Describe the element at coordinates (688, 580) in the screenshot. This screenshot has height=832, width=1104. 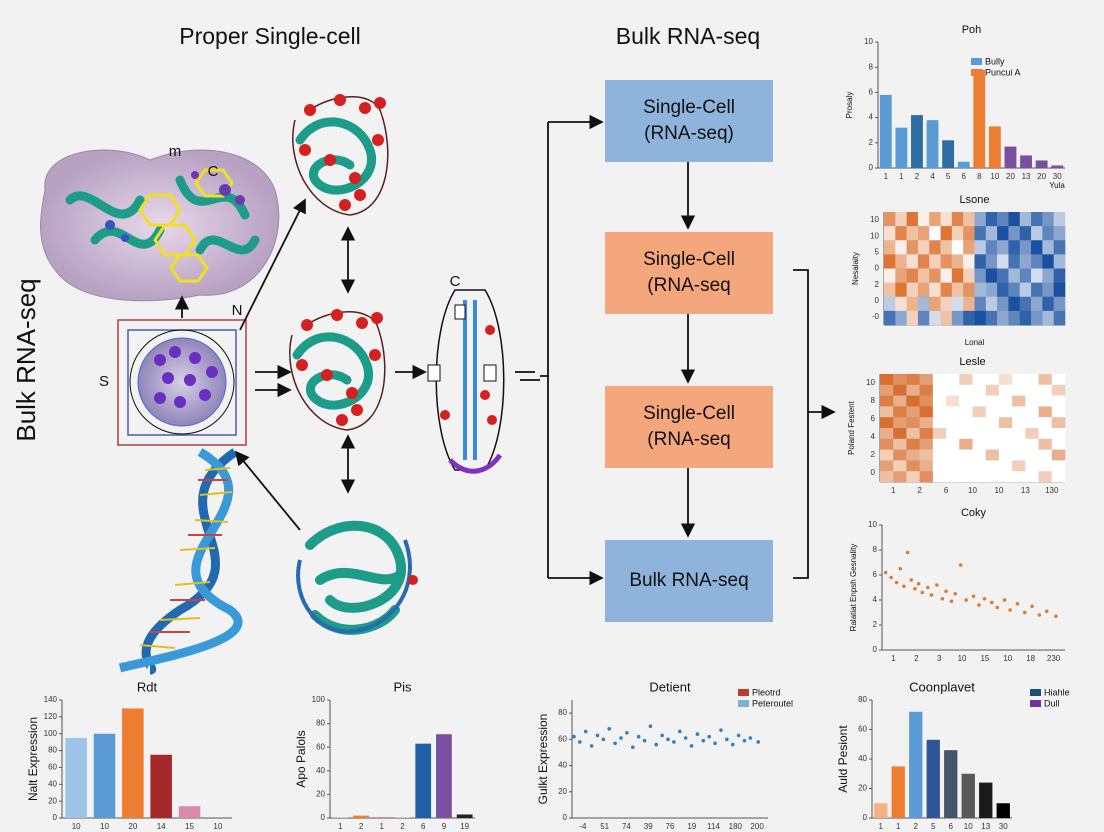
I see `flow-box-label: Bulk RNA-seq` at that location.